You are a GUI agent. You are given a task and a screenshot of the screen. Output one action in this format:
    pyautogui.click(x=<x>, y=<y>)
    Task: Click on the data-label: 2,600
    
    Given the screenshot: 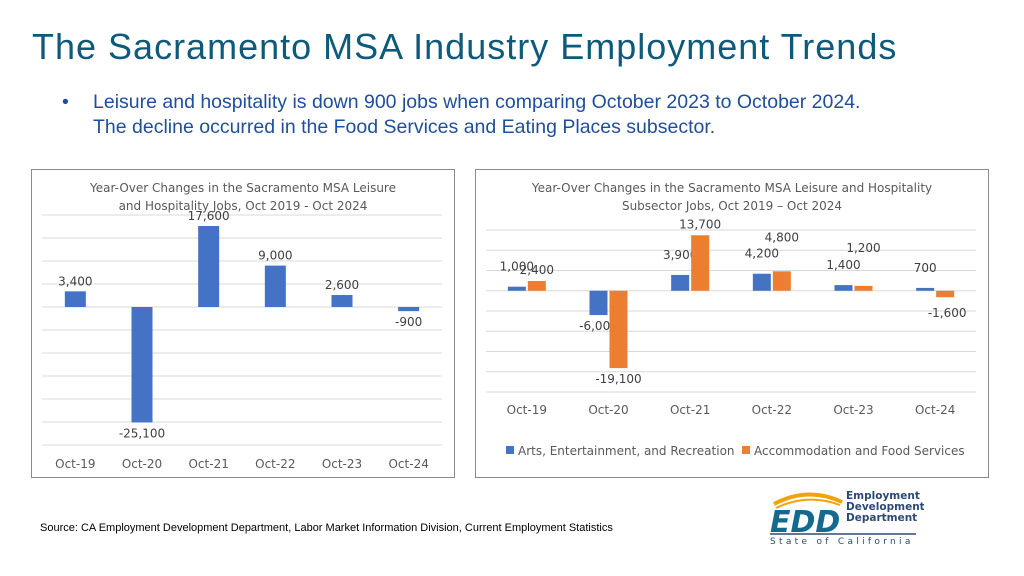 What is the action you would take?
    pyautogui.click(x=342, y=285)
    